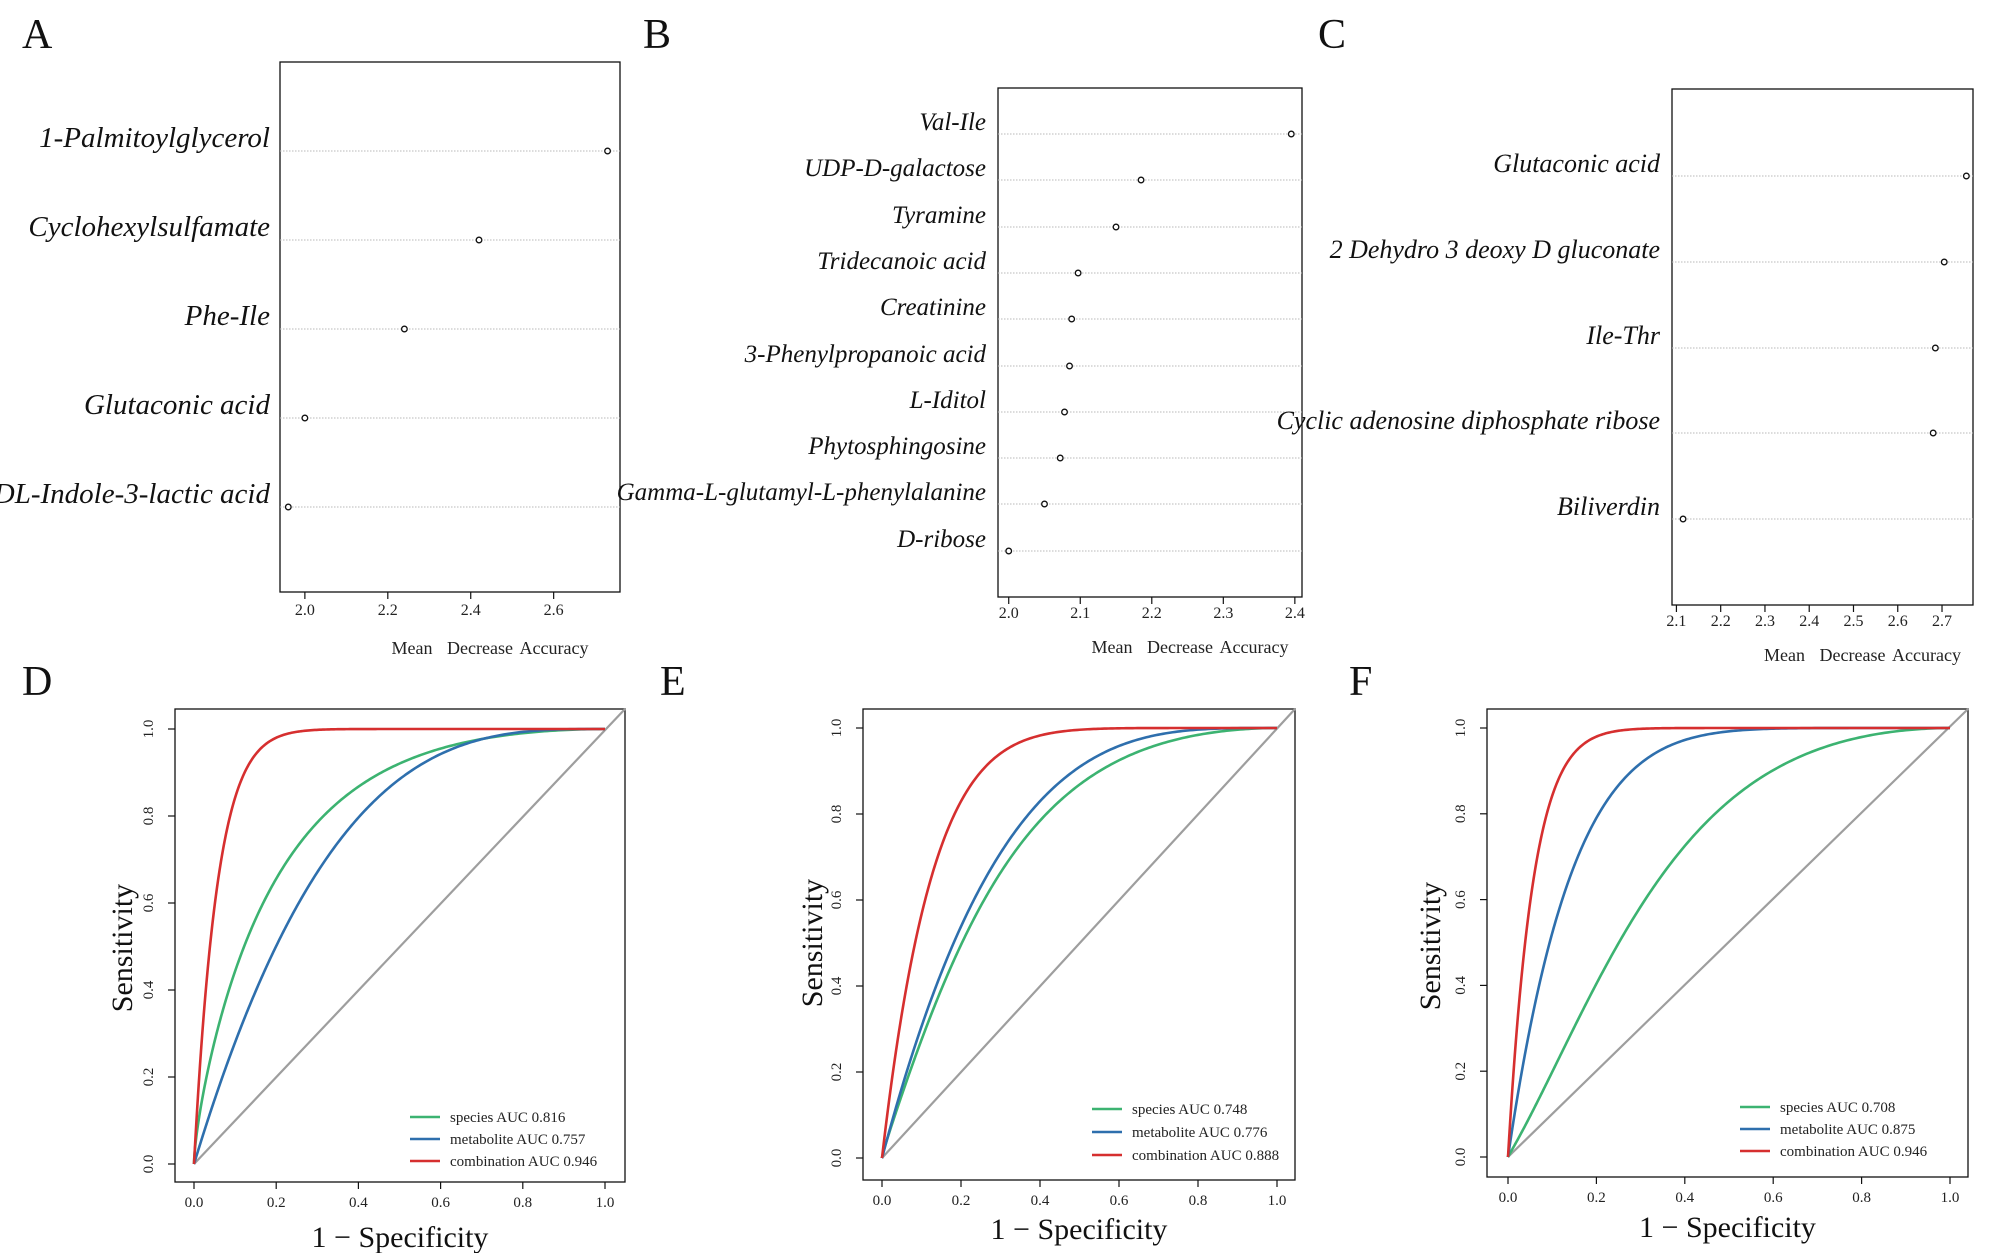 The image size is (1994, 1253). I want to click on legend-entry-metabolite: metabolite AUC 0.875, so click(1847, 1130).